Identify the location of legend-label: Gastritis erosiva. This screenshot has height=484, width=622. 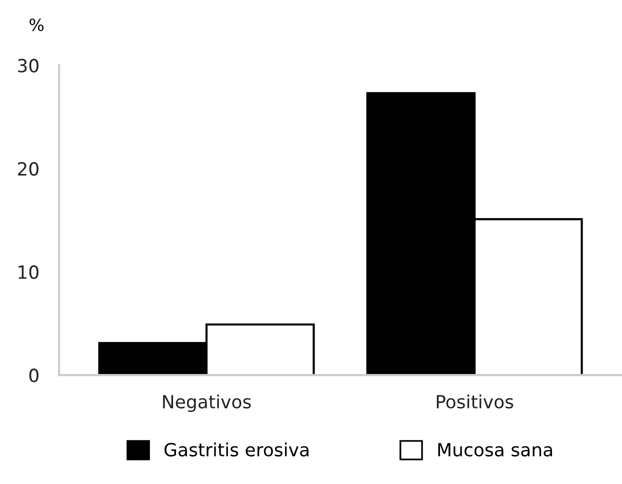
(236, 449).